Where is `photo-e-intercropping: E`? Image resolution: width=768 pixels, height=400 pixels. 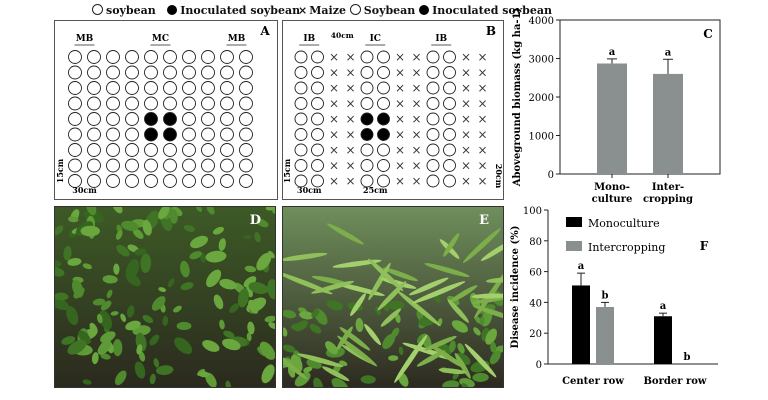
photo-e-intercropping: E is located at coordinates (393, 297).